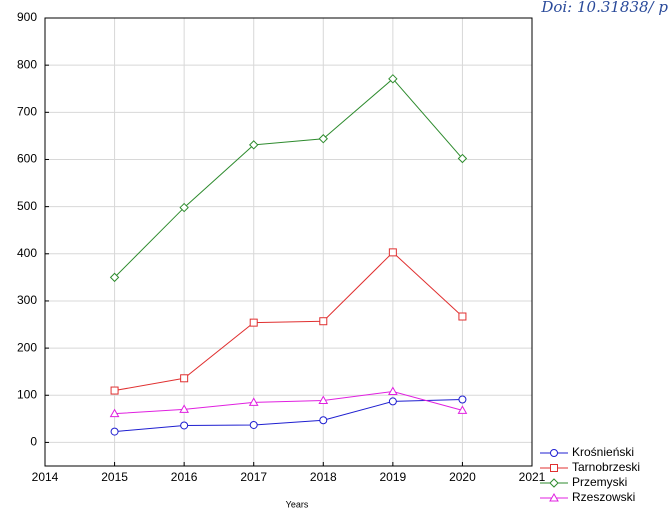  What do you see at coordinates (27, 17) in the screenshot?
I see `y-tick-label: 900` at bounding box center [27, 17].